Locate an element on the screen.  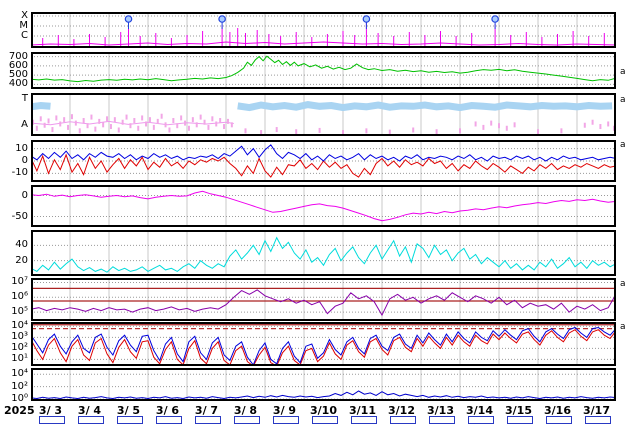
date-label: 3/ 9 is located at coordinates (284, 410).